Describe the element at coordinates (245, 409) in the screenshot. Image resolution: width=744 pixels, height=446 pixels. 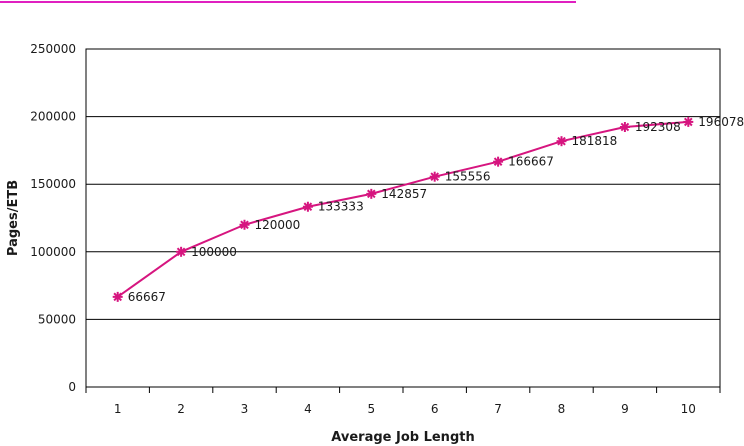
I see `x-tick-label: 3` at that location.